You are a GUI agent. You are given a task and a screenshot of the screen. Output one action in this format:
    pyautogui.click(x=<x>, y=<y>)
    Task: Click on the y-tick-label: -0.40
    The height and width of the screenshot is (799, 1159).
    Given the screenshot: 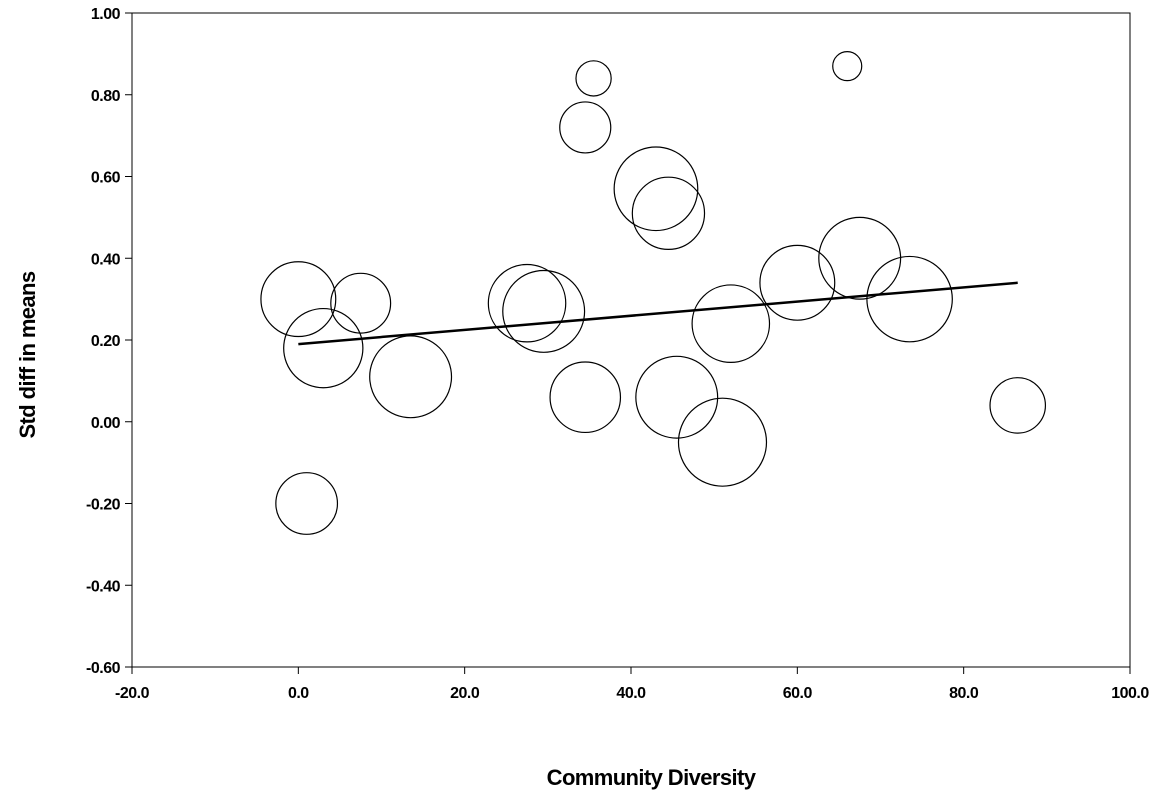 What is the action you would take?
    pyautogui.click(x=103, y=586)
    